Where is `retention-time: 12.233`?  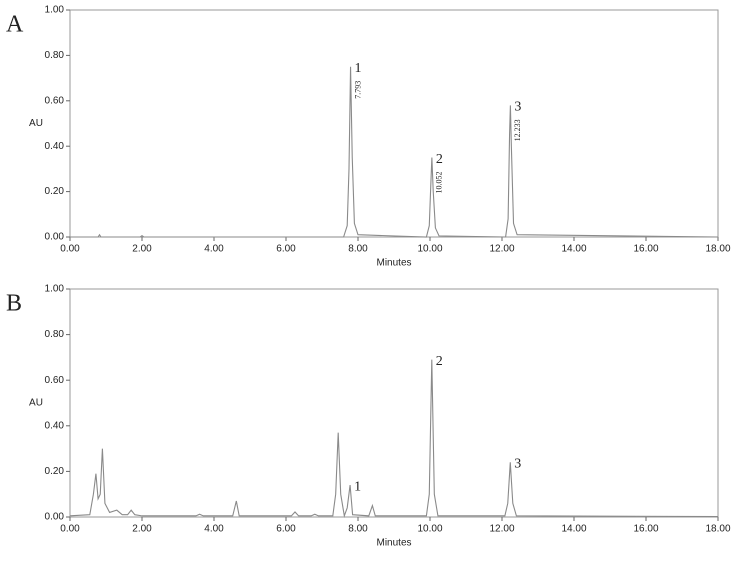
retention-time: 12.233 is located at coordinates (517, 130).